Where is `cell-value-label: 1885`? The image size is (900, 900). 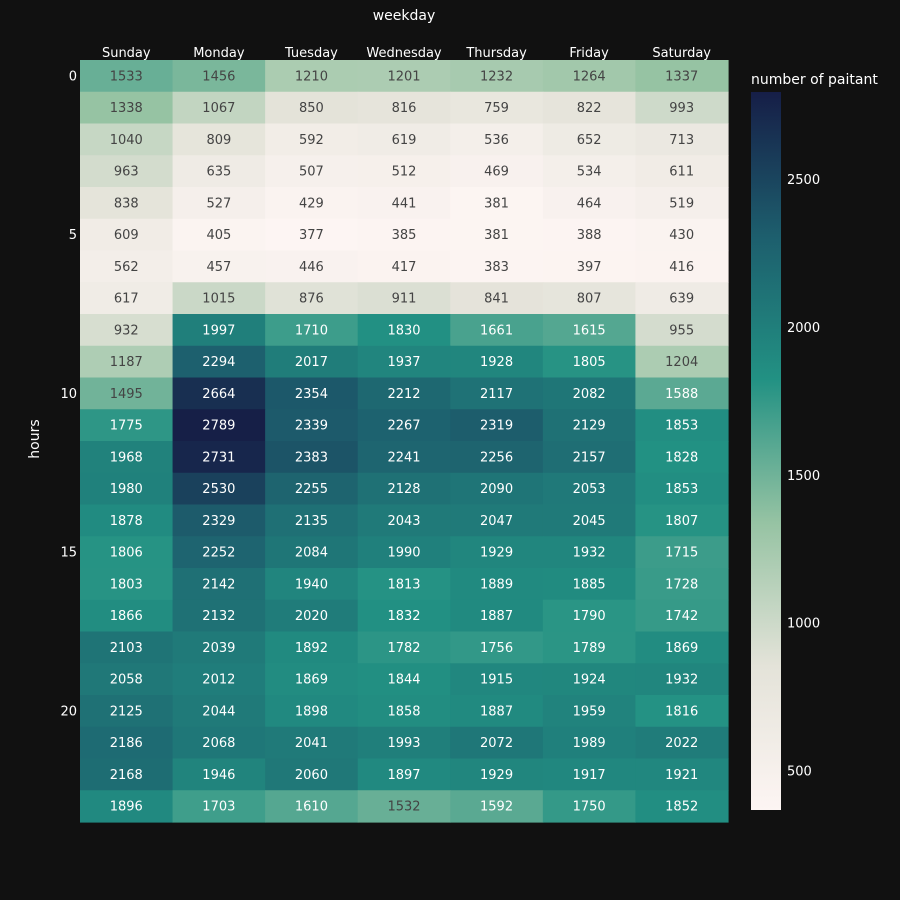 cell-value-label: 1885 is located at coordinates (589, 584).